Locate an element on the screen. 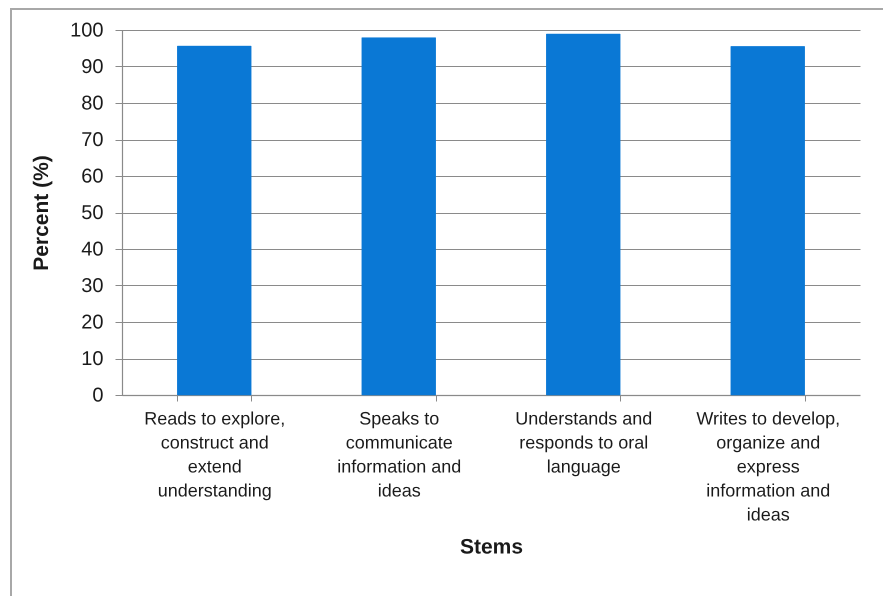 The image size is (883, 596). y-axis-title: Percent (%) is located at coordinates (42, 213).